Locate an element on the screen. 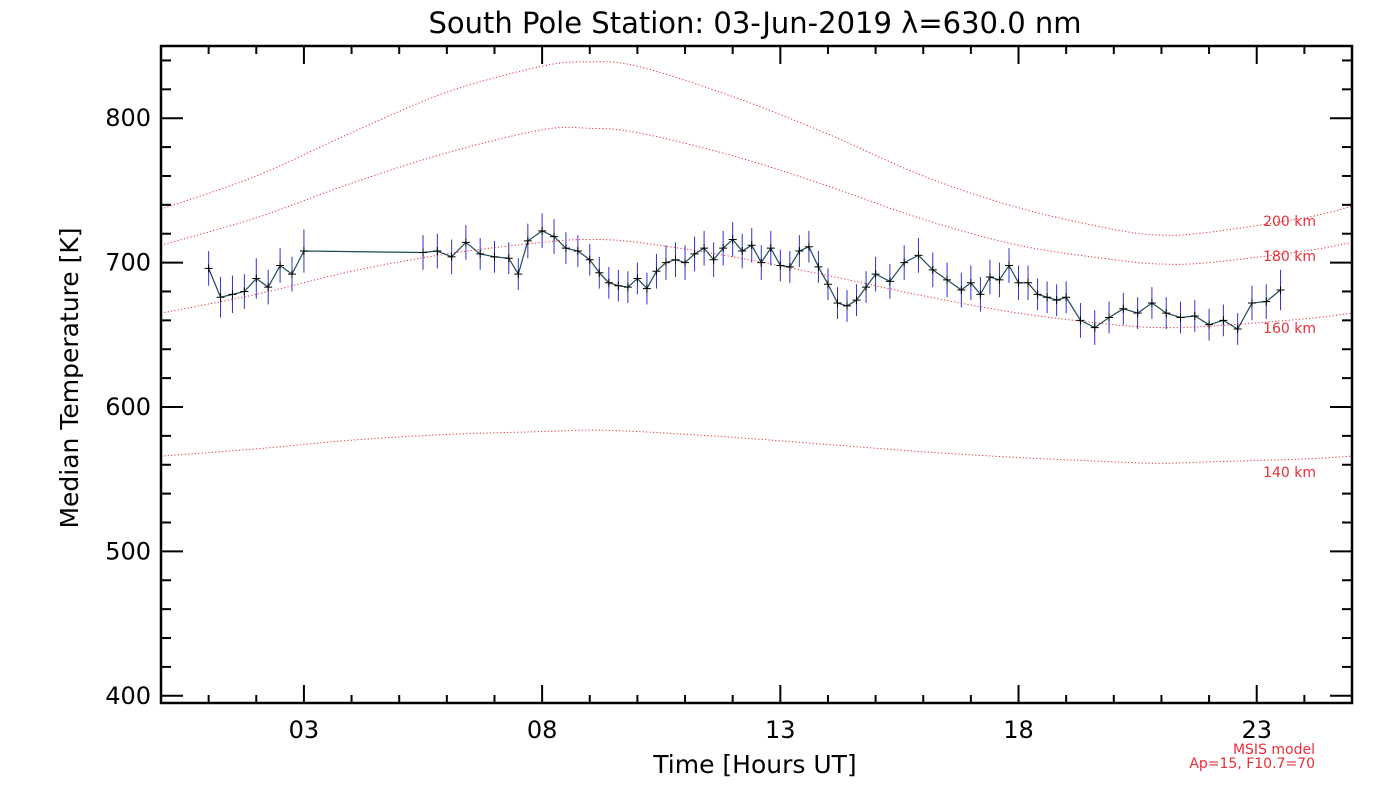  y-tick-label: 400 is located at coordinates (128, 696).